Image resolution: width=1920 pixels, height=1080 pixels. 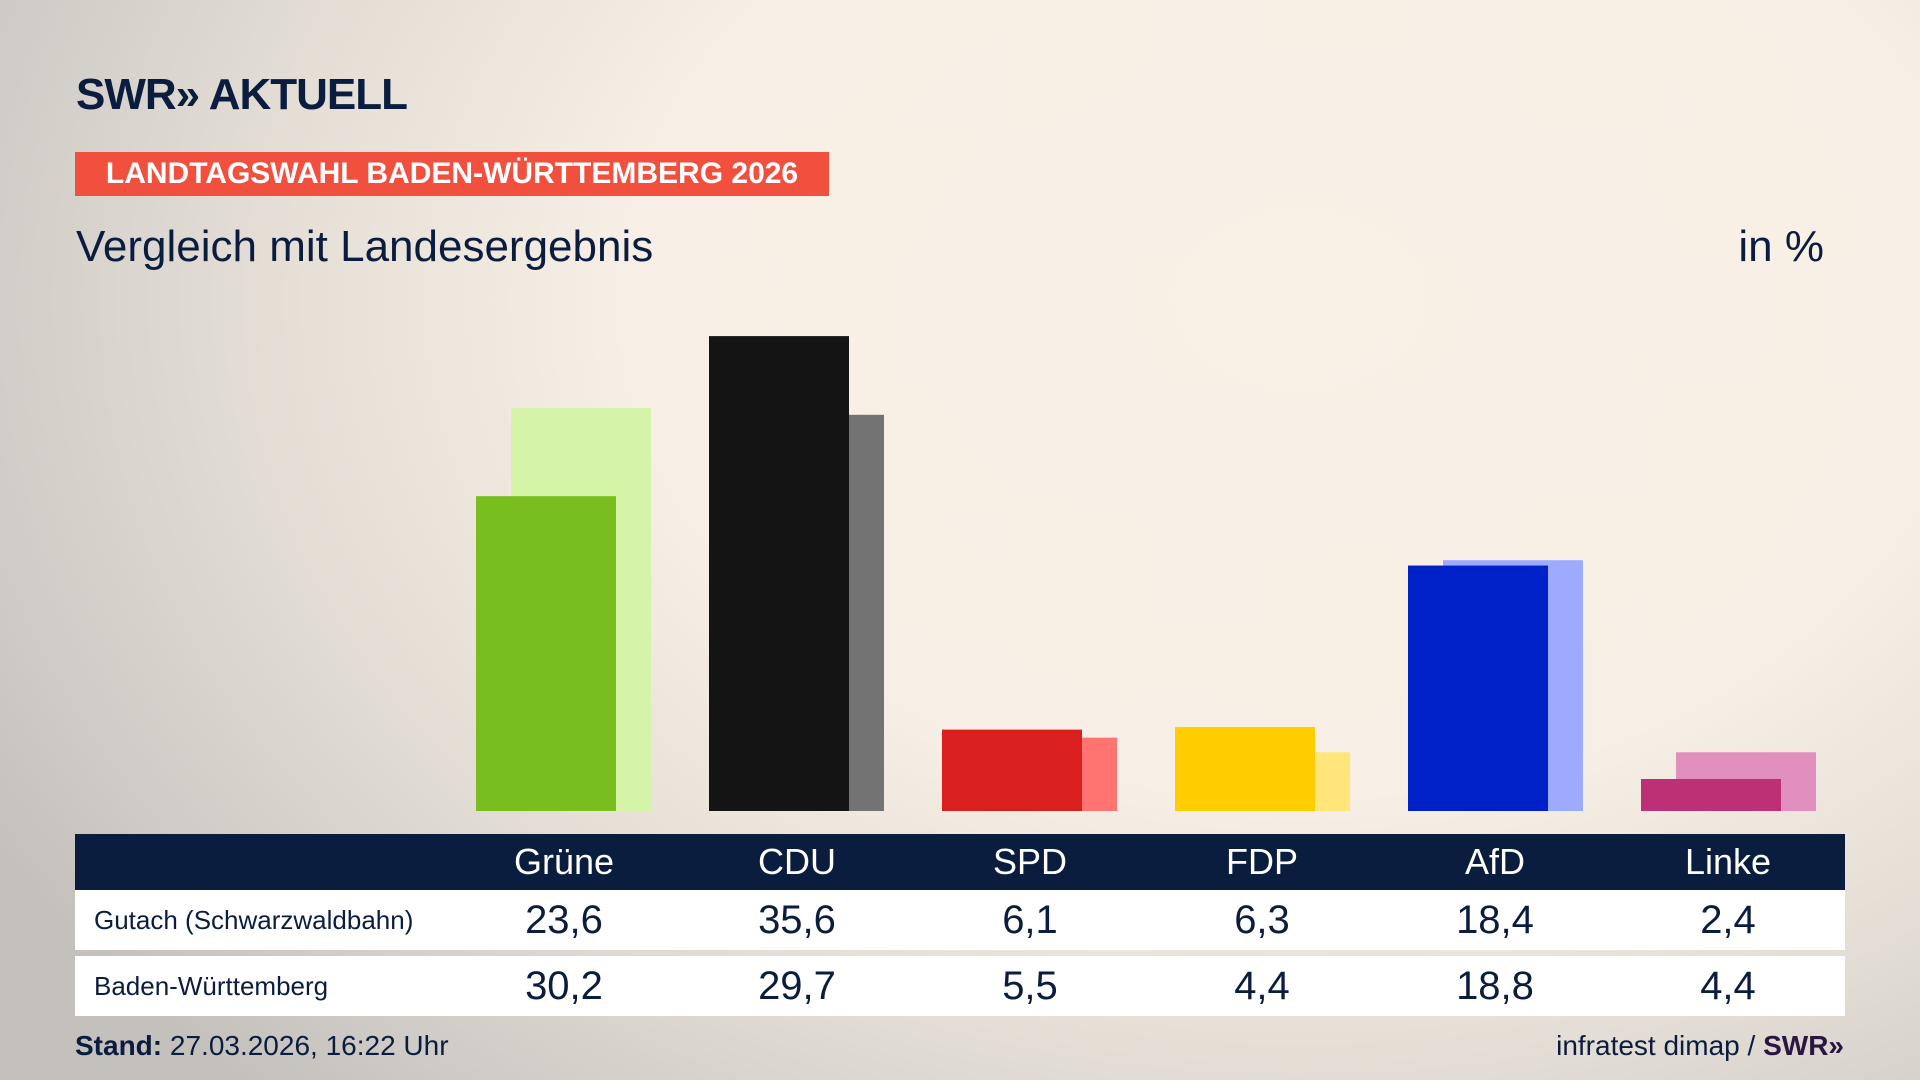 I want to click on swr-aktuell-logo: SWR» AKTUELL, so click(x=242, y=94).